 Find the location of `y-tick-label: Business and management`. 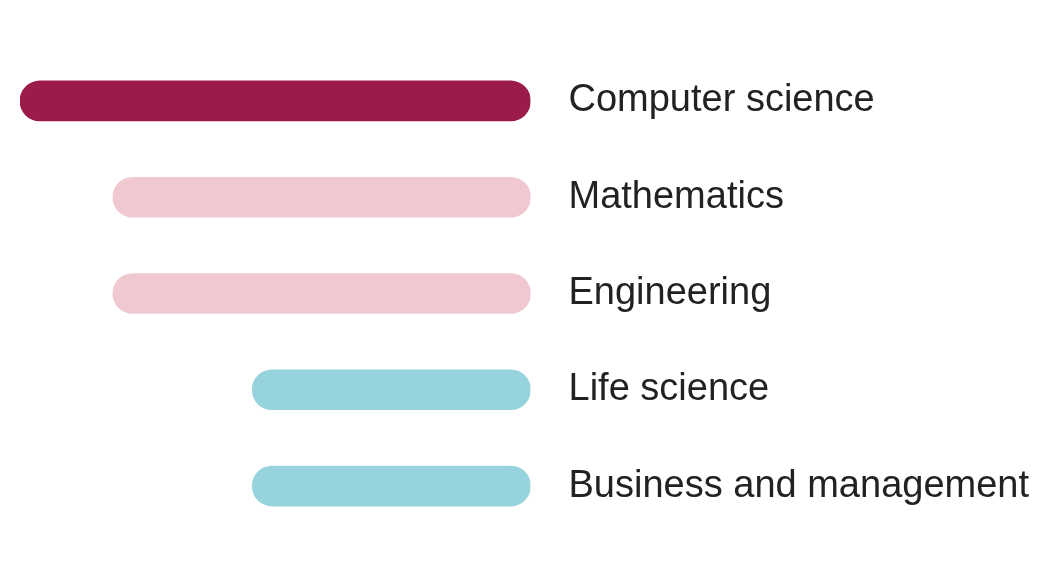

y-tick-label: Business and management is located at coordinates (799, 483).